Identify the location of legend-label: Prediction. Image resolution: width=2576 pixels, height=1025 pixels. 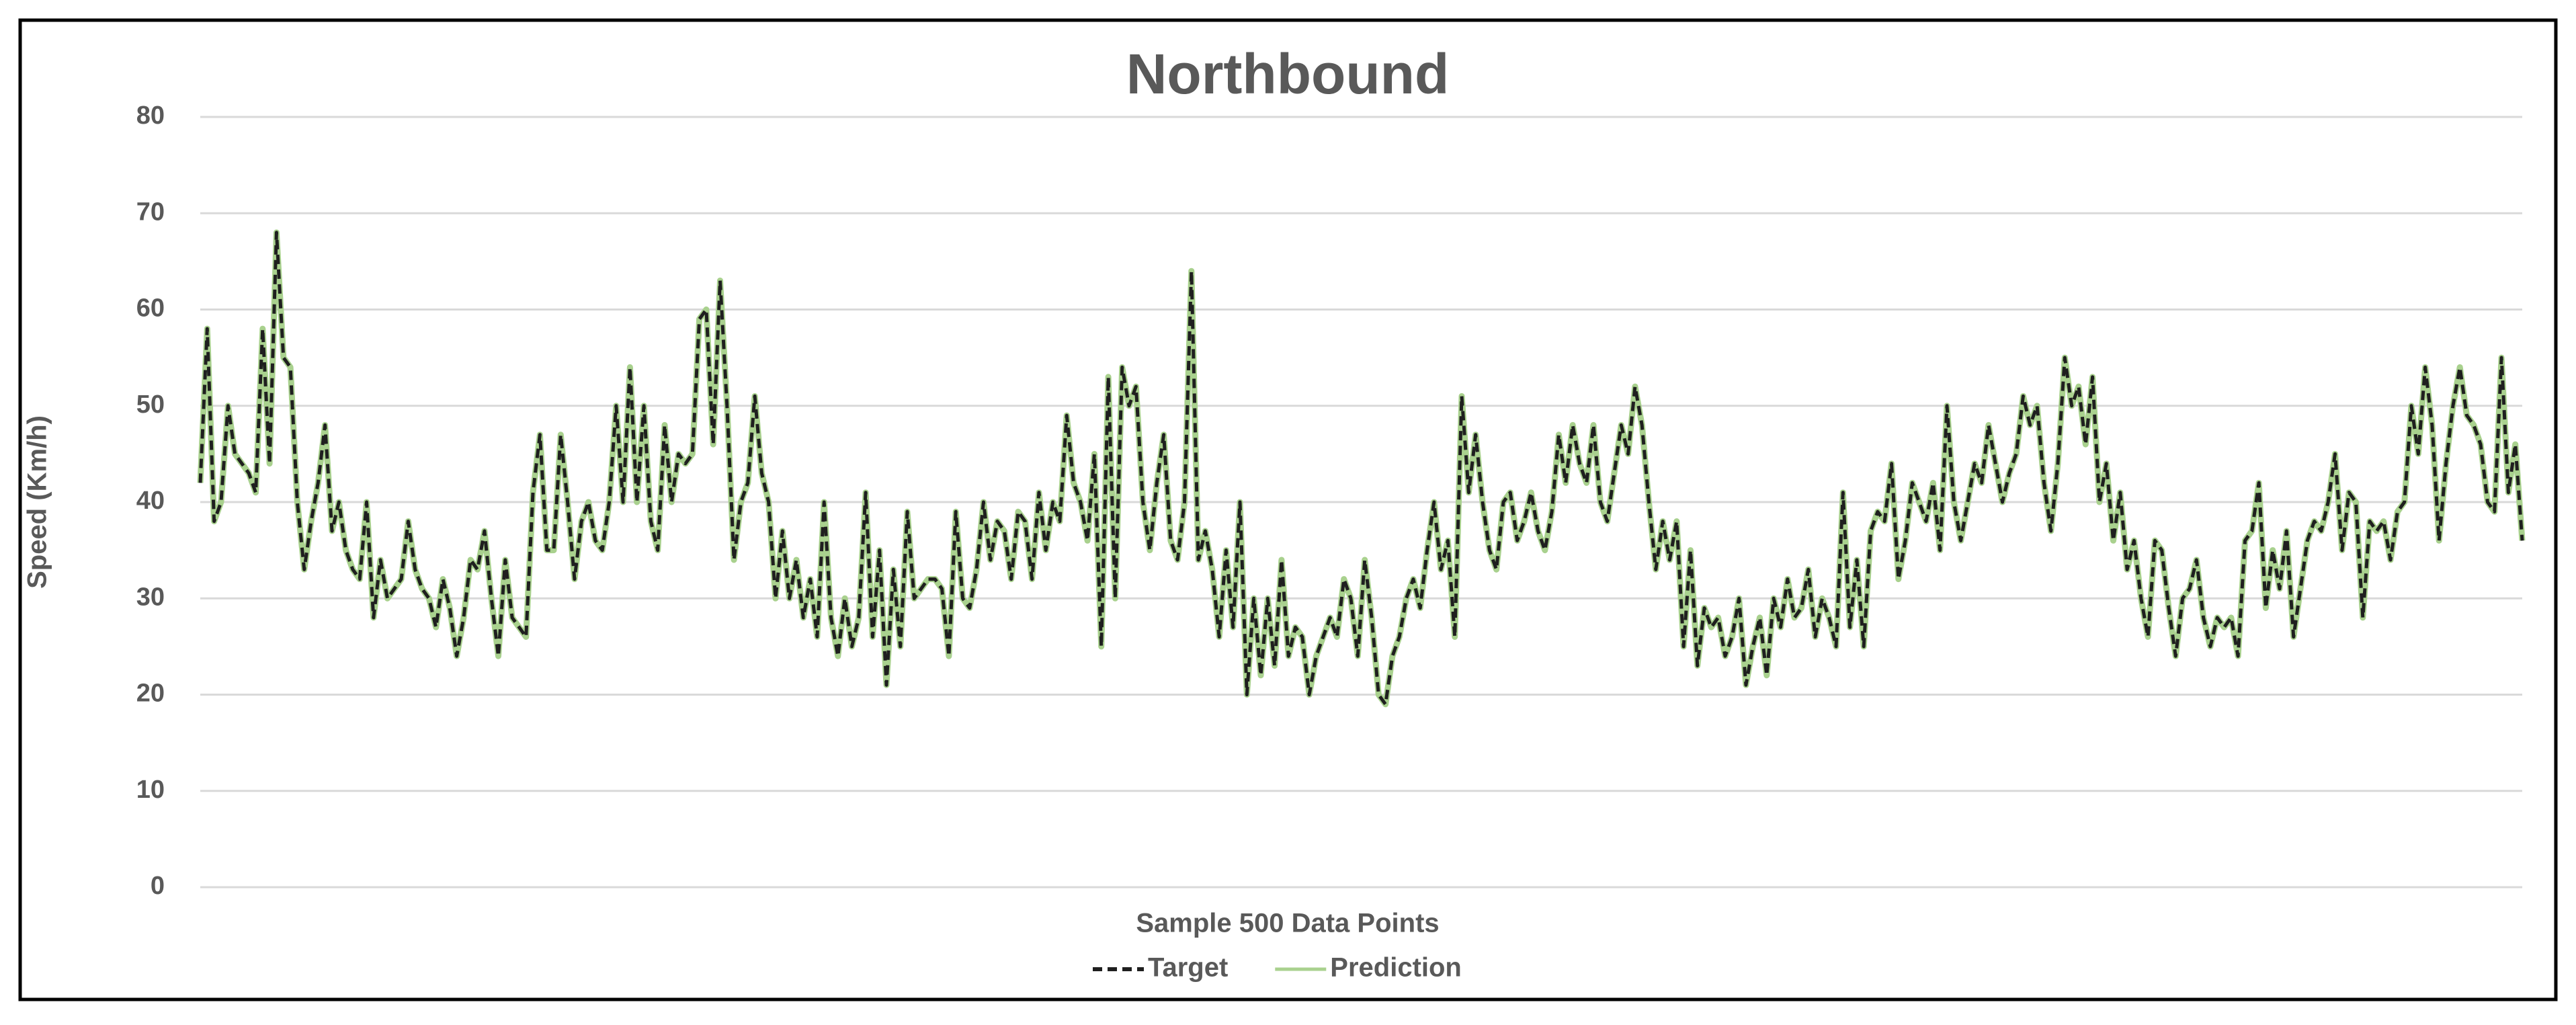
(1396, 968).